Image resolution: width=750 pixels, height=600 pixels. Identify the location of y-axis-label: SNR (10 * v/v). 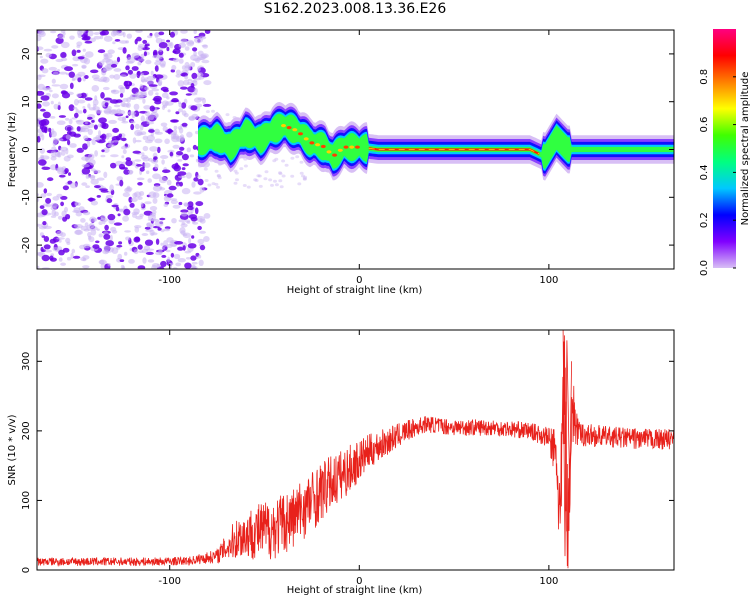
(12, 449).